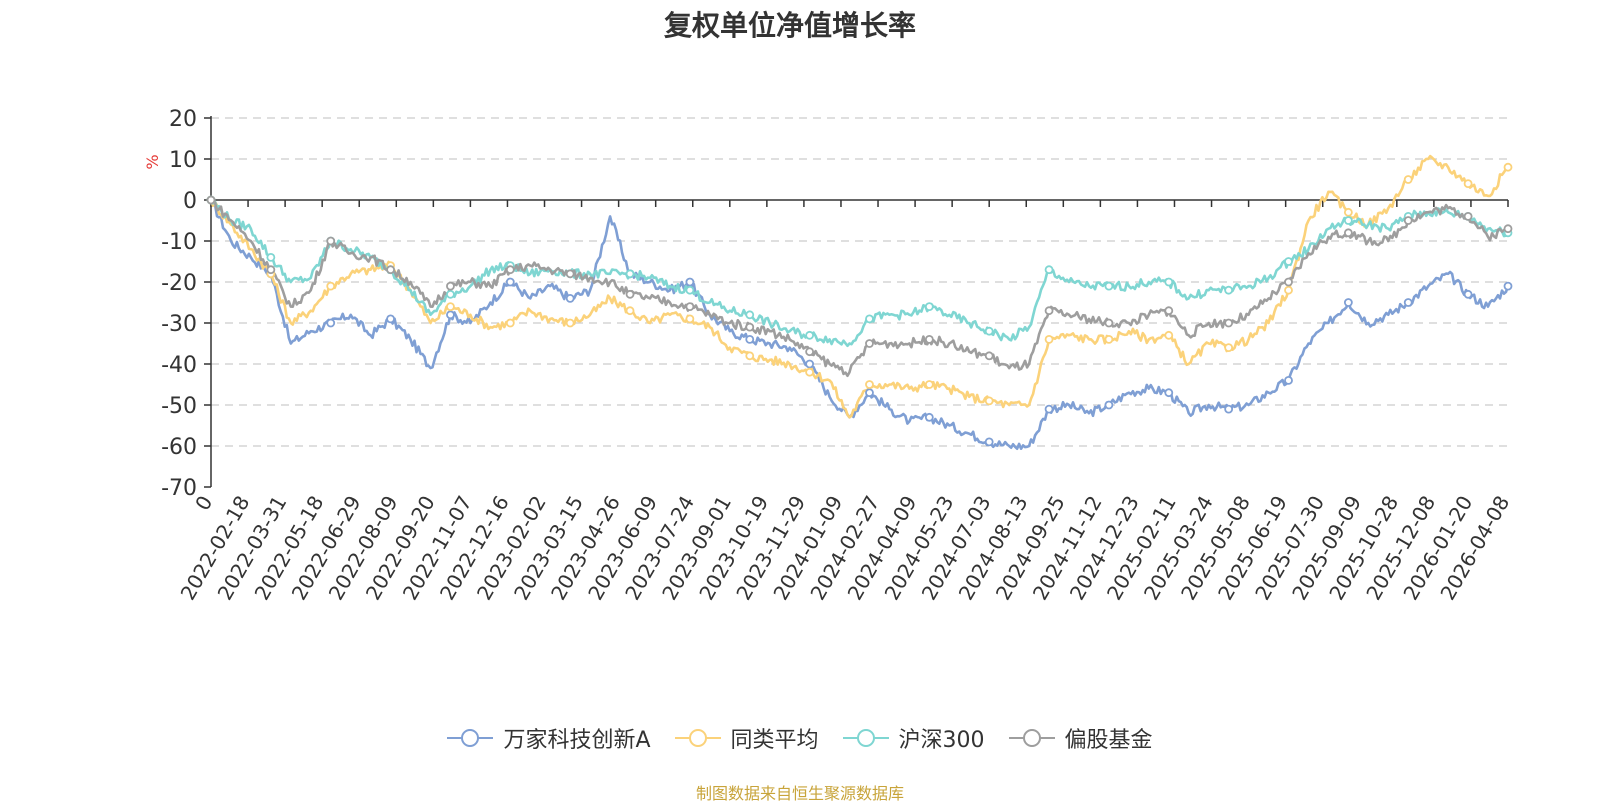 Image resolution: width=1600 pixels, height=804 pixels. I want to click on legend-item: 偏股基金, so click(1080, 738).